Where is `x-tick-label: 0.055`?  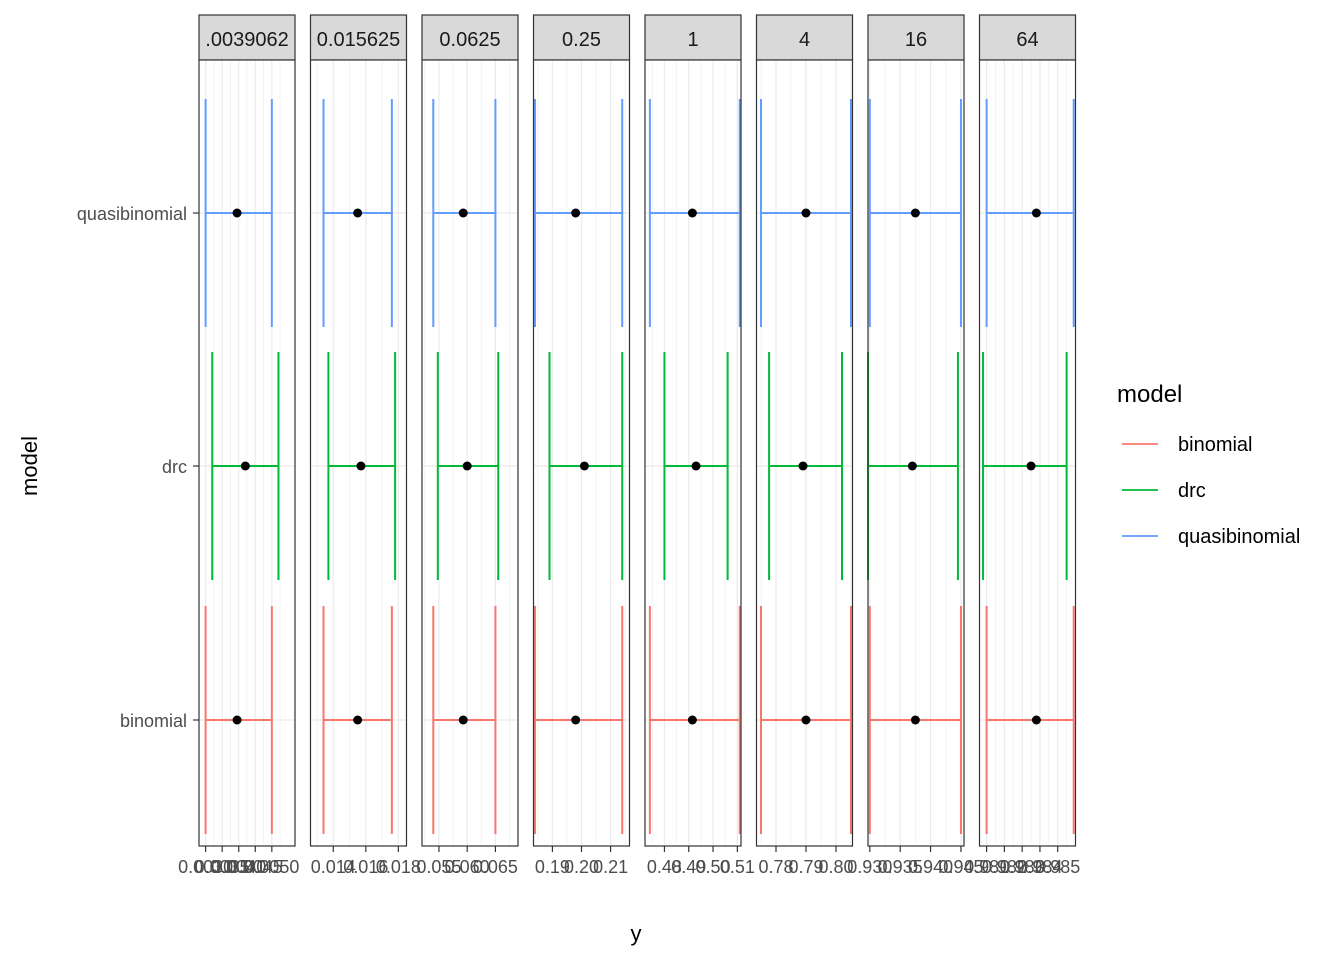 x-tick-label: 0.055 is located at coordinates (438, 867).